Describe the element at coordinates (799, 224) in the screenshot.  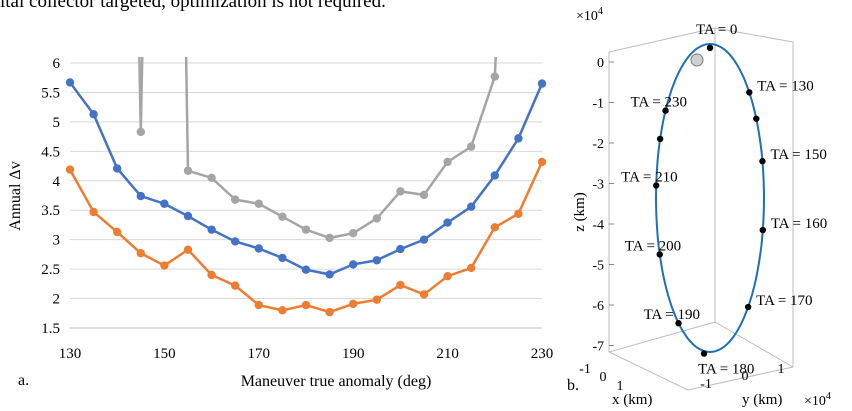
I see `ta-label: TA = 160` at that location.